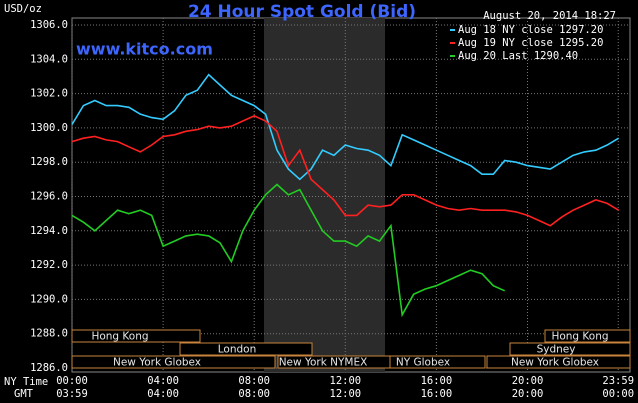 The width and height of the screenshot is (638, 403). What do you see at coordinates (24, 394) in the screenshot?
I see `x-axis-row-label: GMT` at bounding box center [24, 394].